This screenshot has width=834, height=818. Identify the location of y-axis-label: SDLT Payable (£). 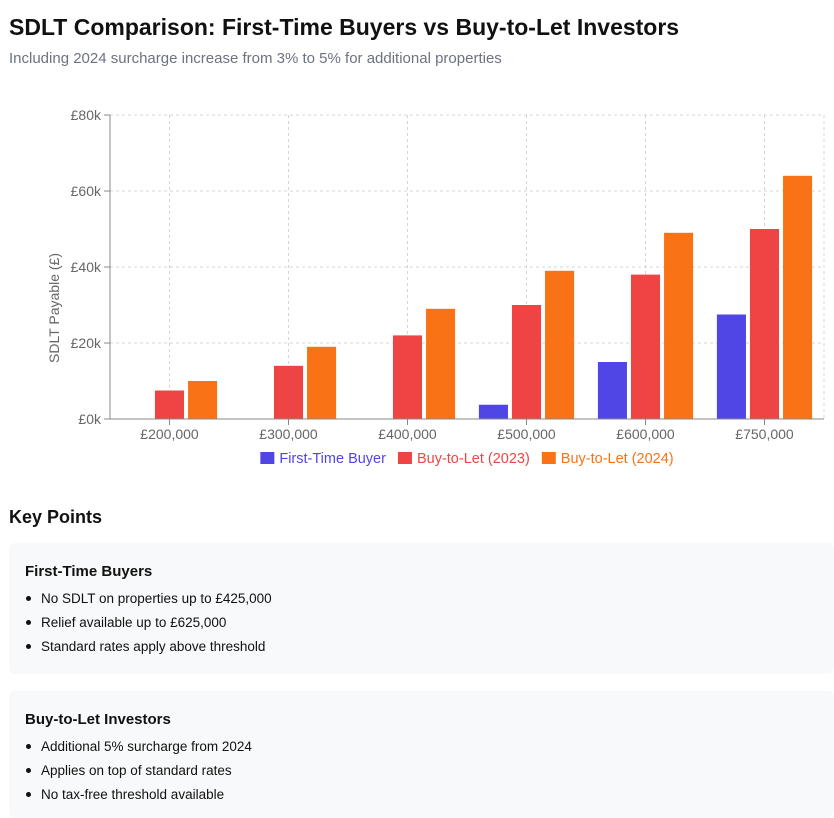
(54, 308).